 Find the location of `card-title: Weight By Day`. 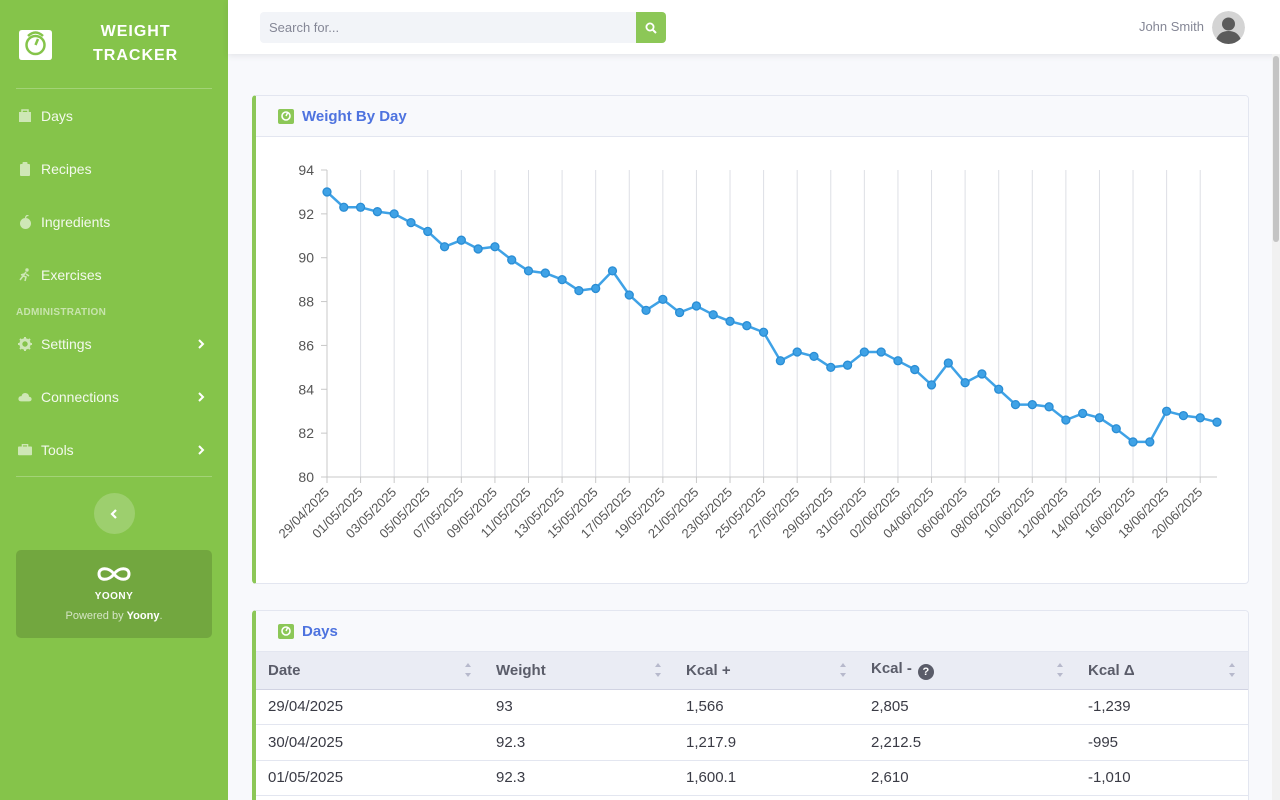

card-title: Weight By Day is located at coordinates (354, 116).